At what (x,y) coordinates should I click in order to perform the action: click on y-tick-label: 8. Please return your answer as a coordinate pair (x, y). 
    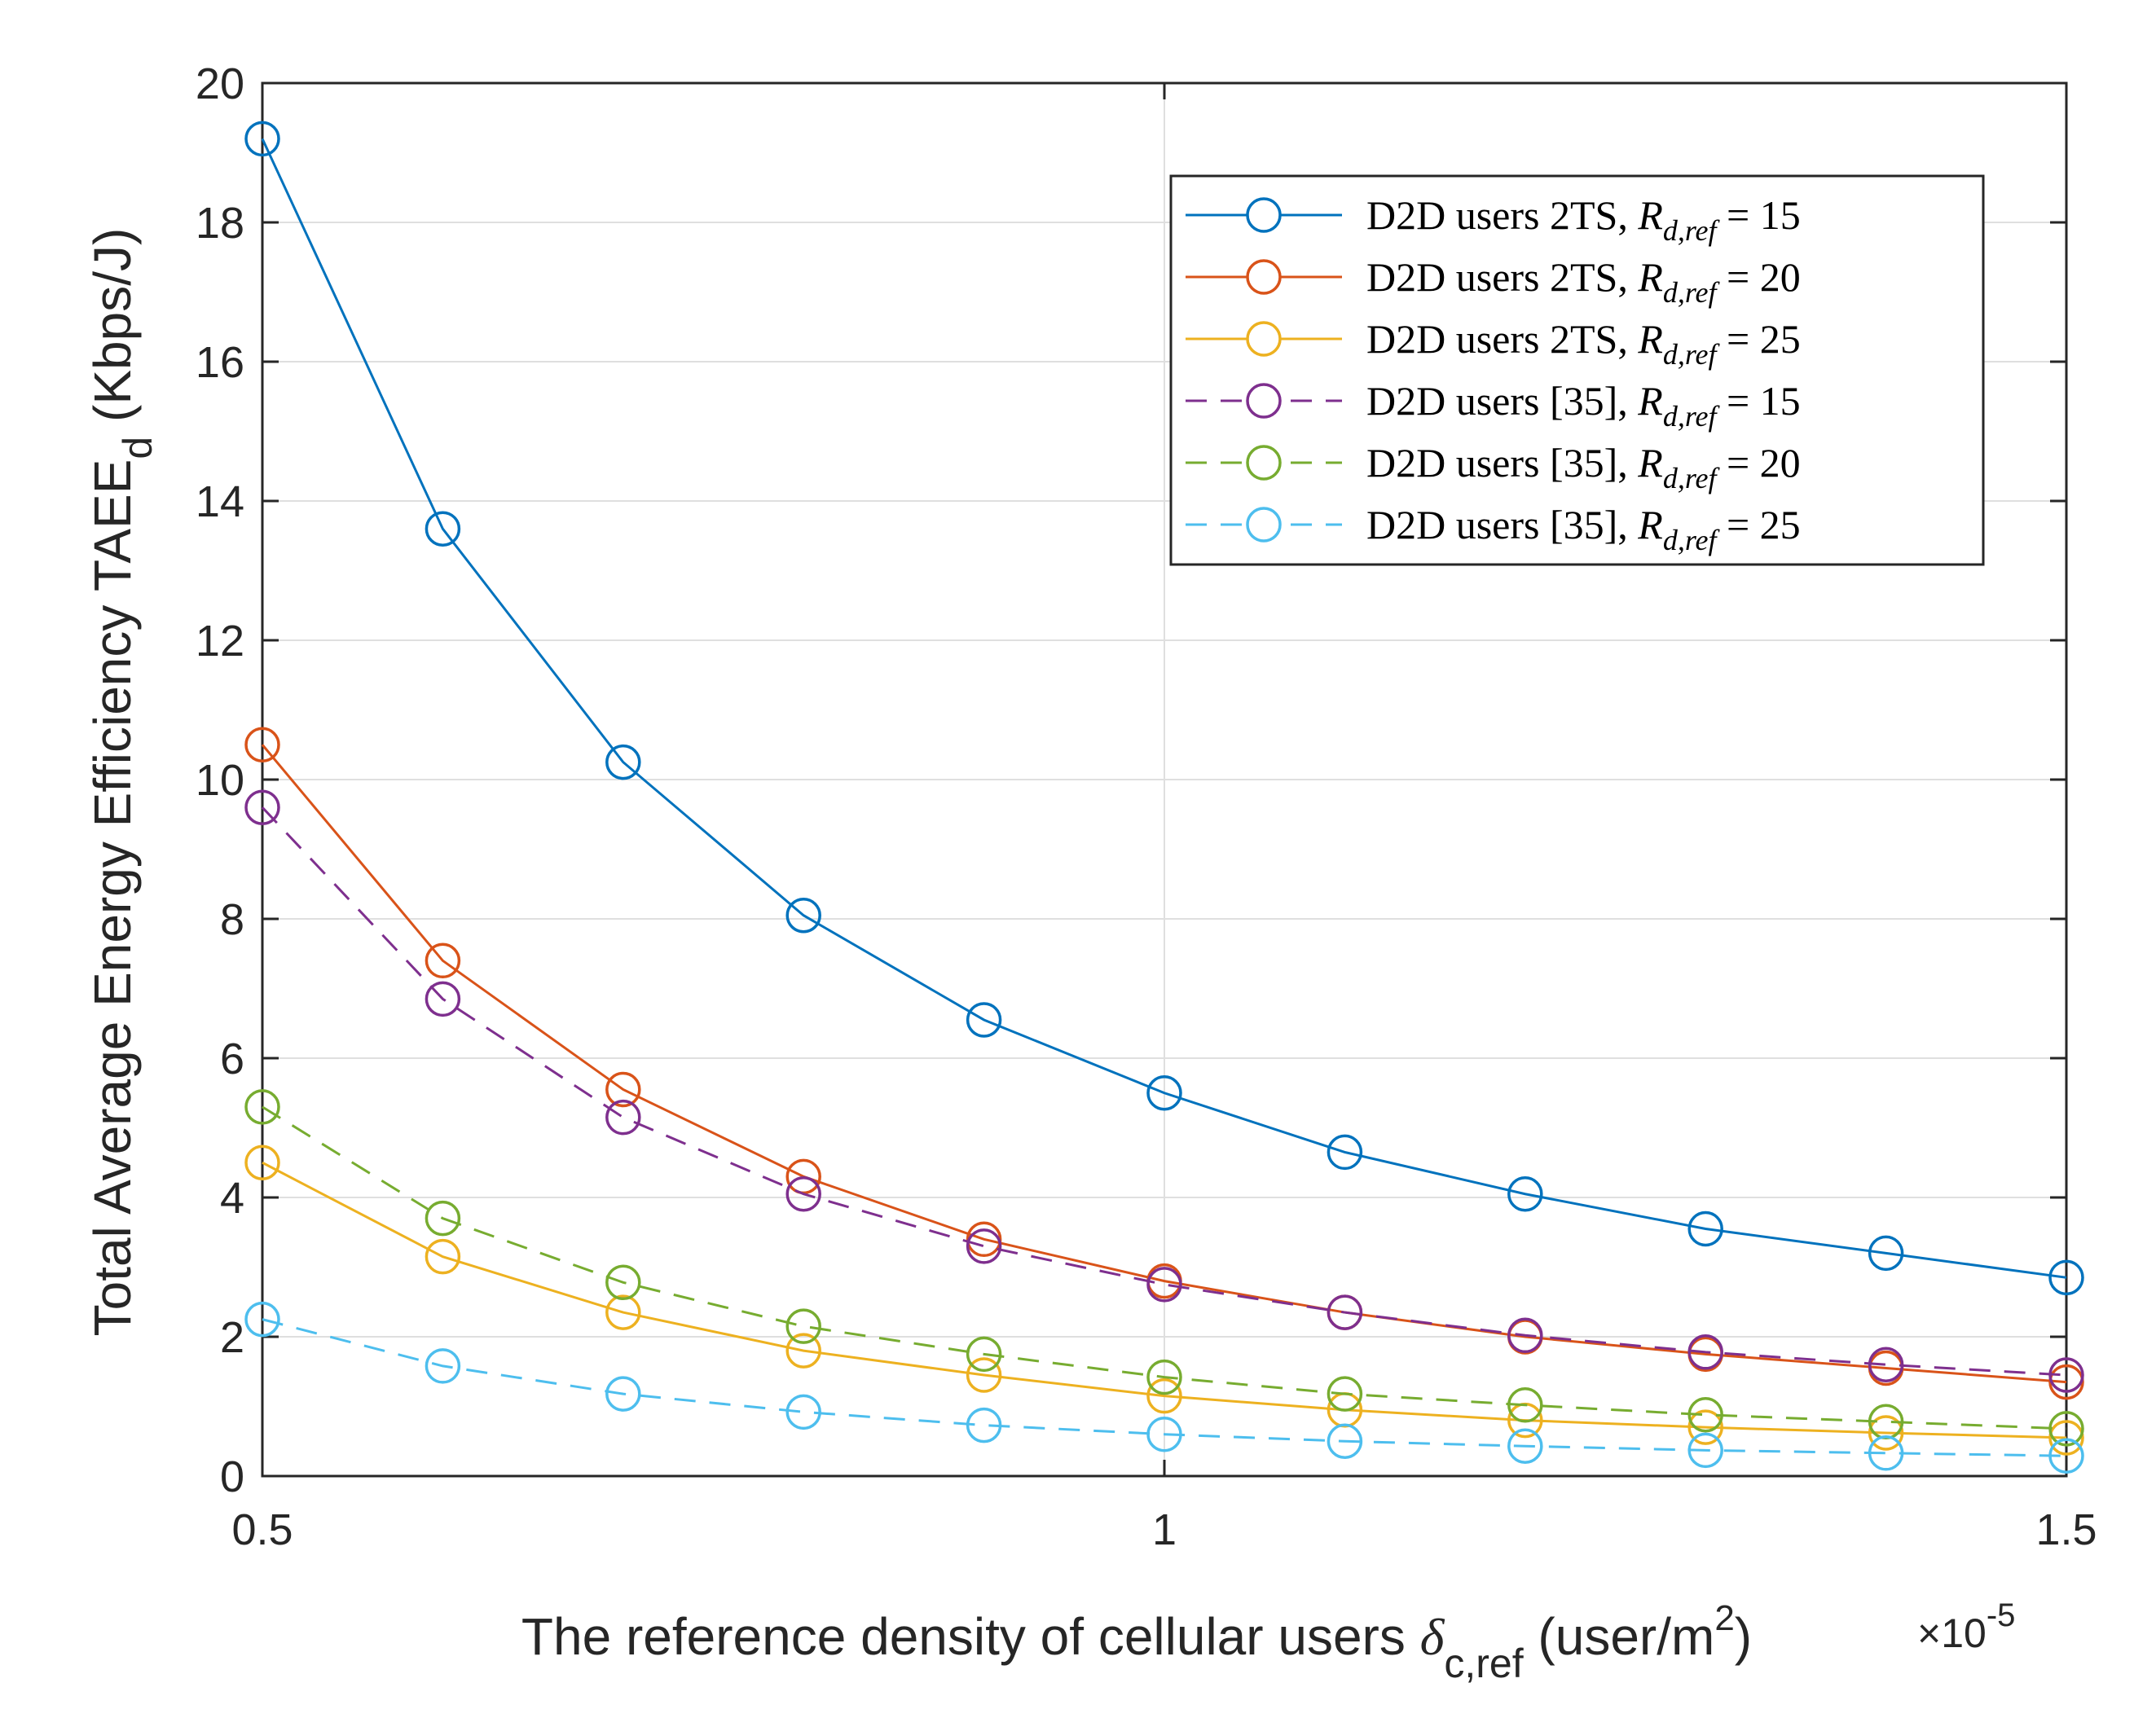
    Looking at the image, I should click on (232, 919).